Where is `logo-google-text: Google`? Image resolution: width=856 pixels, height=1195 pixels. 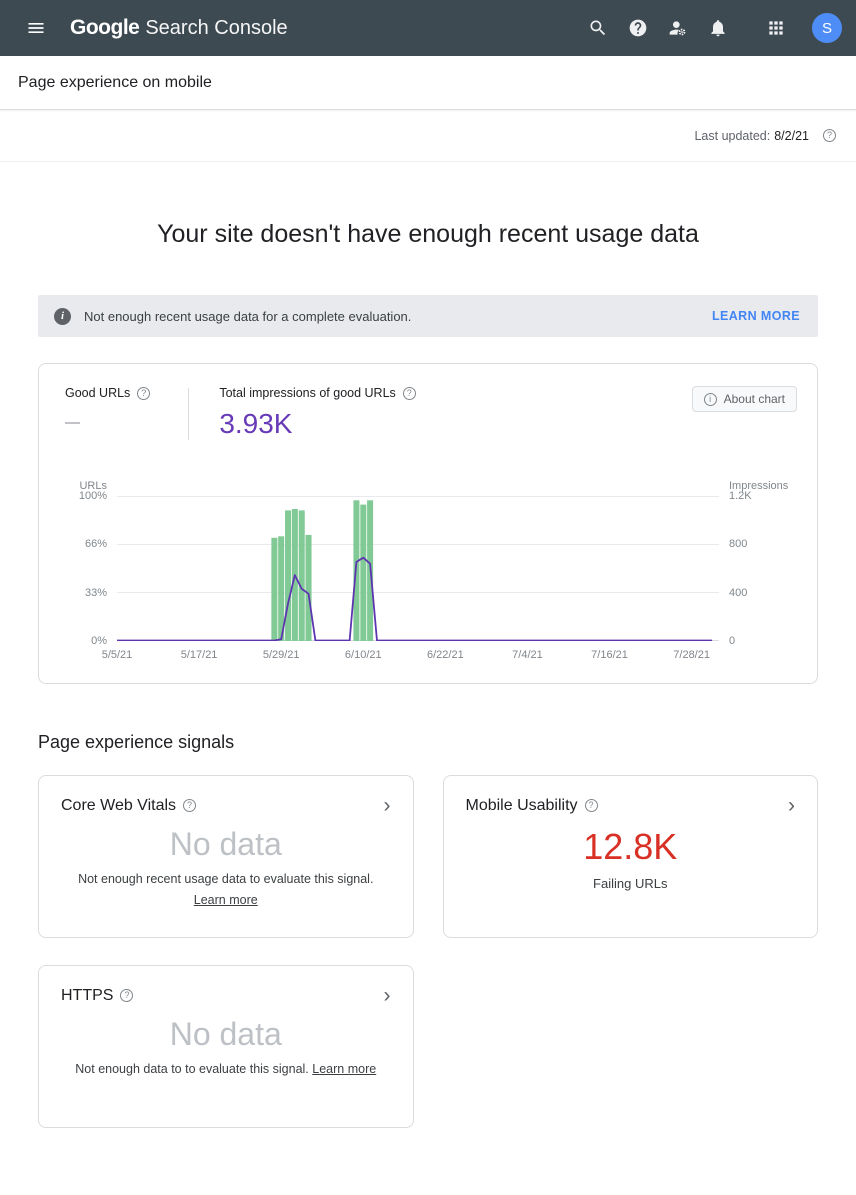
logo-google-text: Google is located at coordinates (105, 27).